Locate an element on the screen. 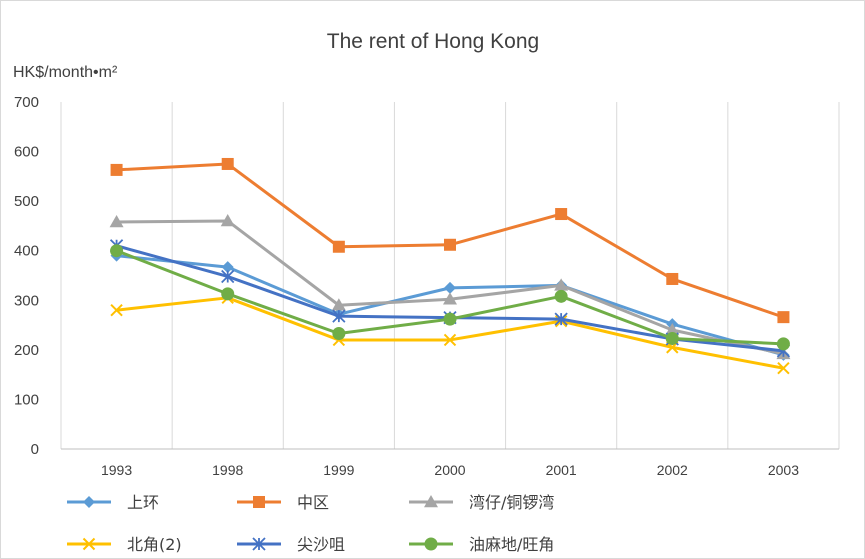 The width and height of the screenshot is (865, 559). legend-entry: 尖沙咀 is located at coordinates (291, 544).